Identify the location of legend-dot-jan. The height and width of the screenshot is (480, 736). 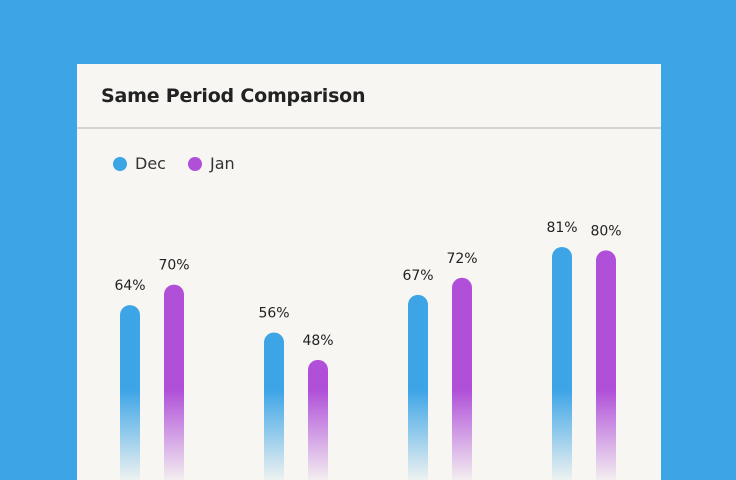
(194, 163).